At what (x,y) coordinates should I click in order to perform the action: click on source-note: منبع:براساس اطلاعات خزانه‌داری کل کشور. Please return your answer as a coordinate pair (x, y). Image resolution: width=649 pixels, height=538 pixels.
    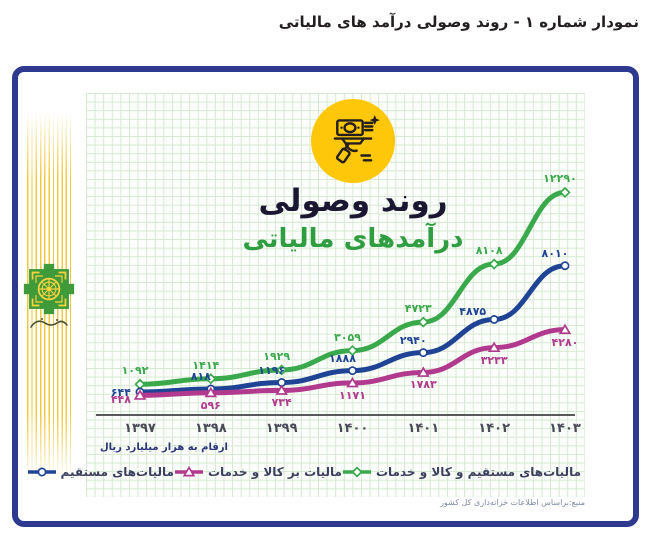
    Looking at the image, I should click on (512, 502).